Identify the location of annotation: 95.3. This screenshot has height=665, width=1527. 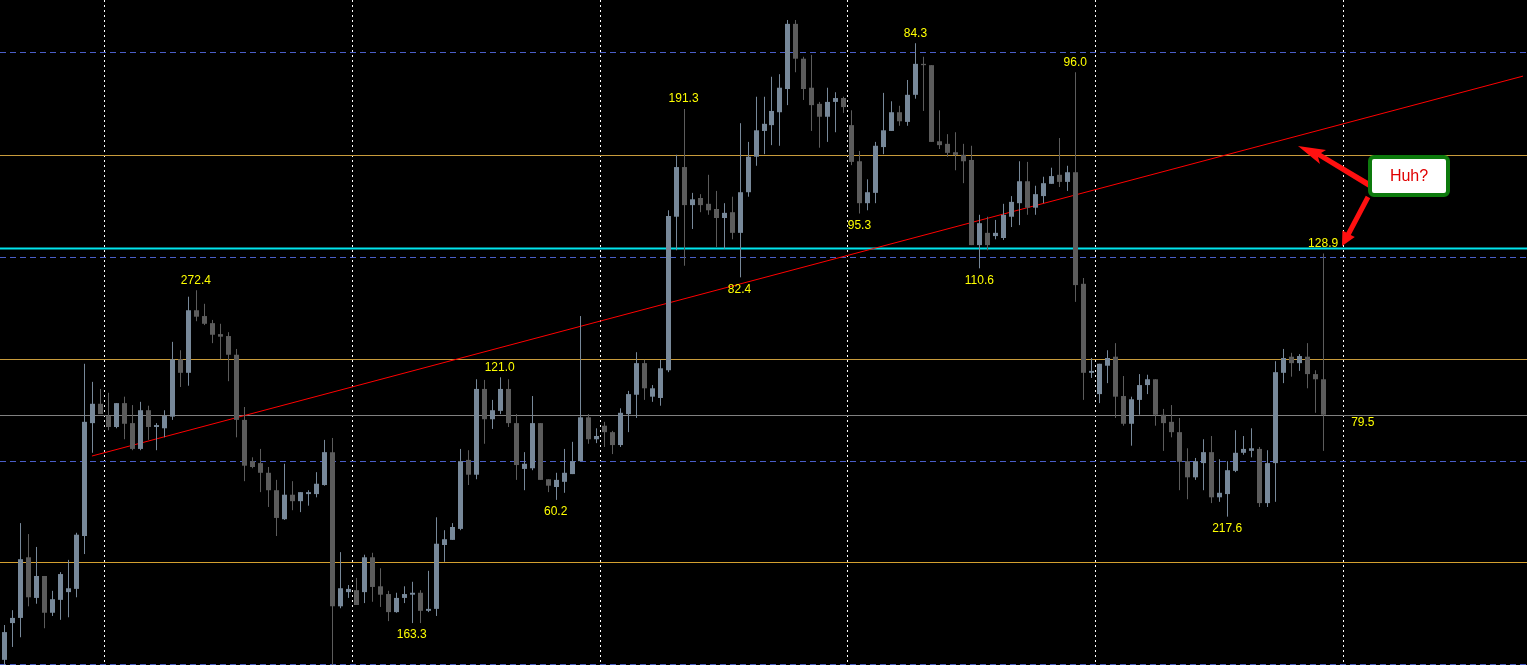
(859, 224).